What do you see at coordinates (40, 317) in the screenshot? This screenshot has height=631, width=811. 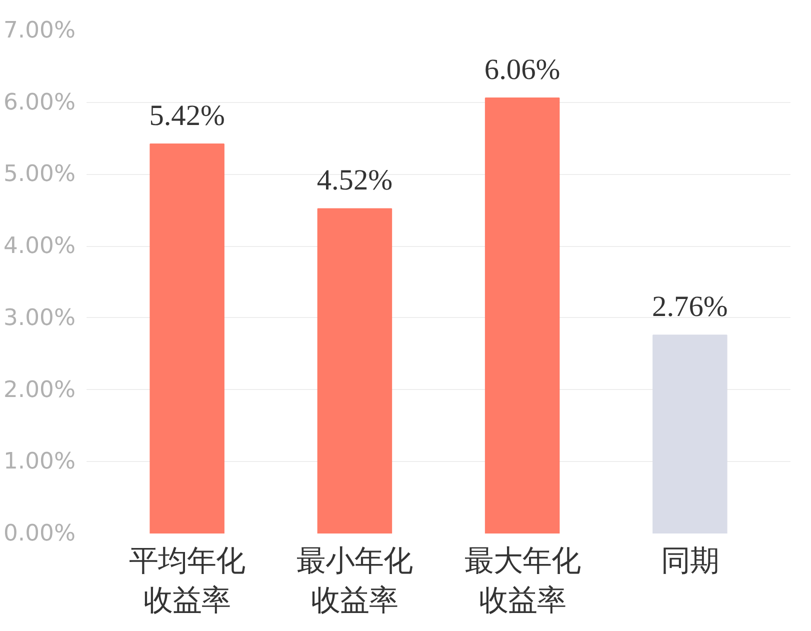 I see `y-tick-label: 3.00%` at bounding box center [40, 317].